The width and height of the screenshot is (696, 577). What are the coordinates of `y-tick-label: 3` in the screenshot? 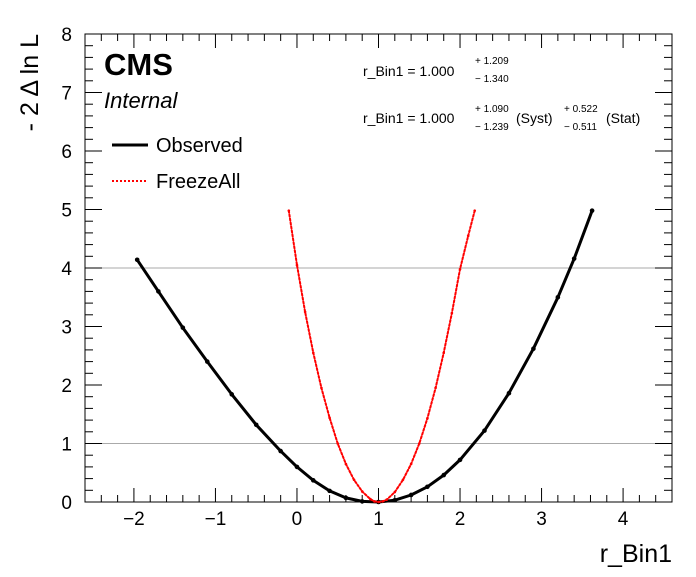 It's located at (66, 328).